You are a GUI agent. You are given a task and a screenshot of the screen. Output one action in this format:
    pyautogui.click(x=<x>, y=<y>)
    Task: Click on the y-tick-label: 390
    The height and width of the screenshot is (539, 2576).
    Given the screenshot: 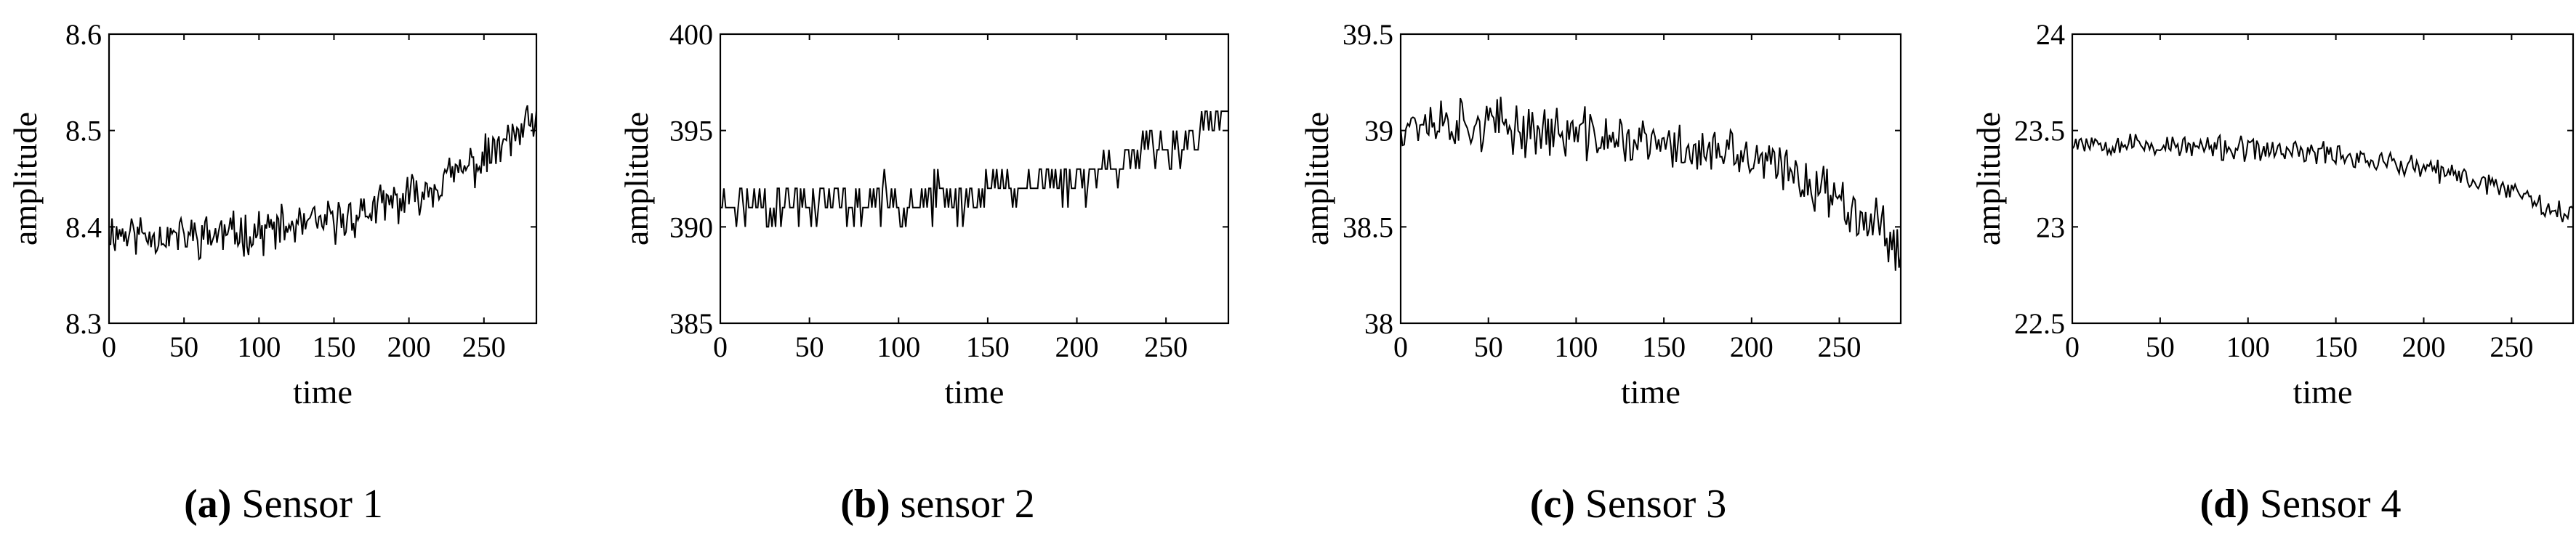 What is the action you would take?
    pyautogui.click(x=691, y=227)
    